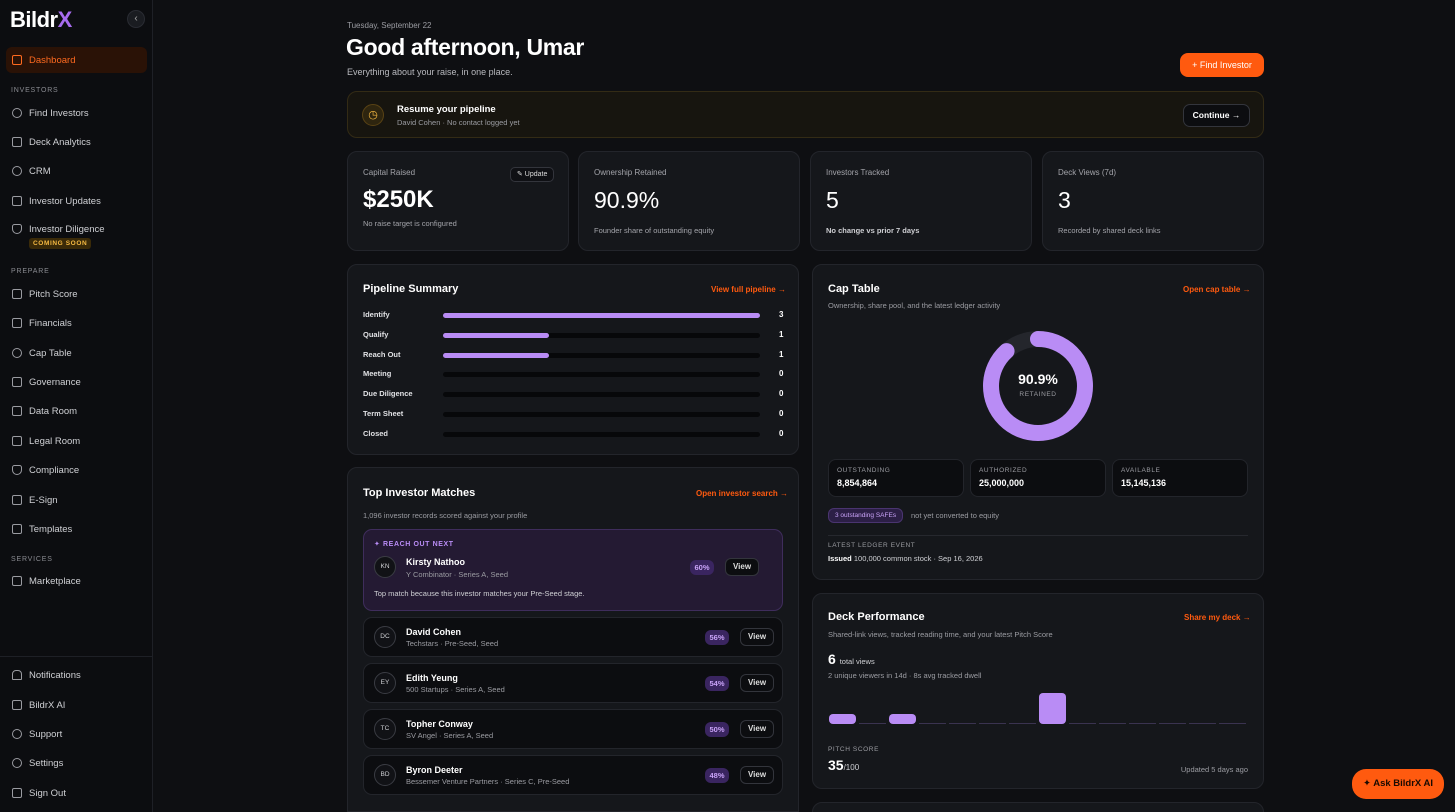  I want to click on pipeline-stage-label: Closed, so click(376, 433).